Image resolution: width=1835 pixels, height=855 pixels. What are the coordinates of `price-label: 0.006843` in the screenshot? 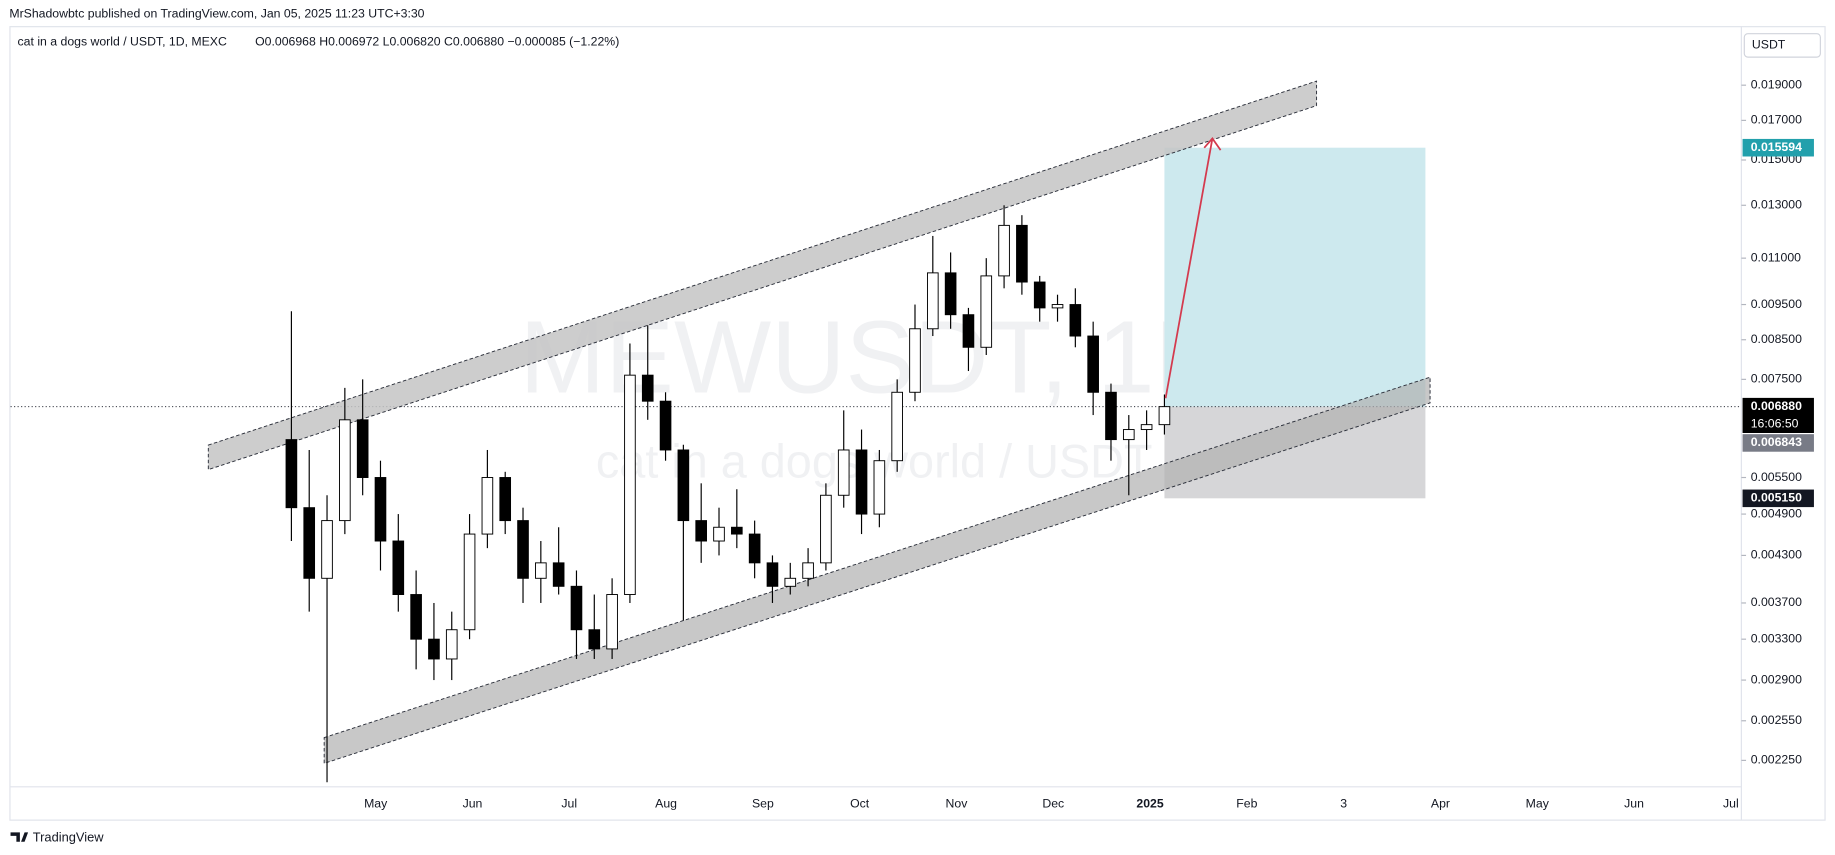 It's located at (1776, 442).